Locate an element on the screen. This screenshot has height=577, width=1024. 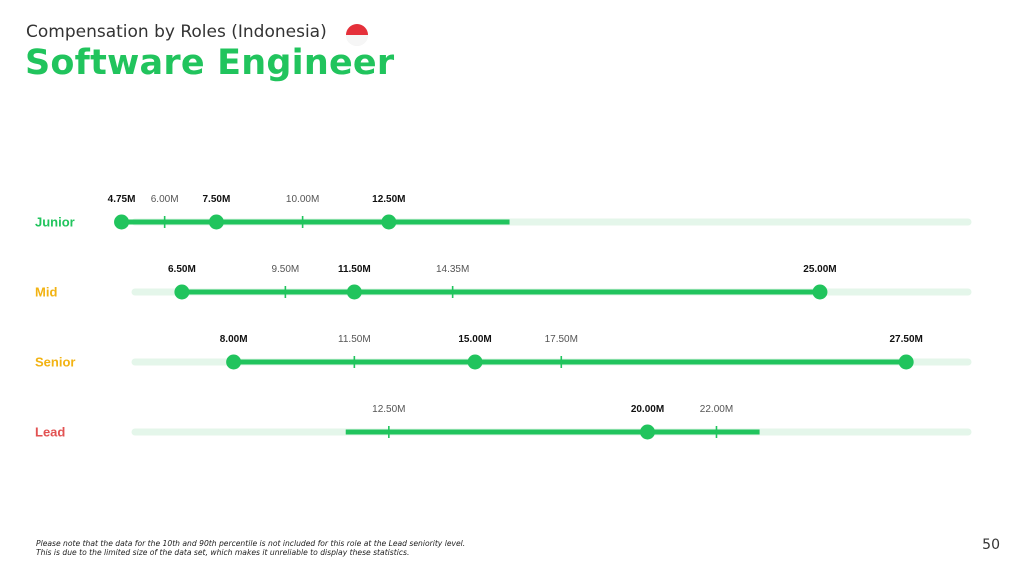
senior-value-label: 8.00M is located at coordinates (234, 339).